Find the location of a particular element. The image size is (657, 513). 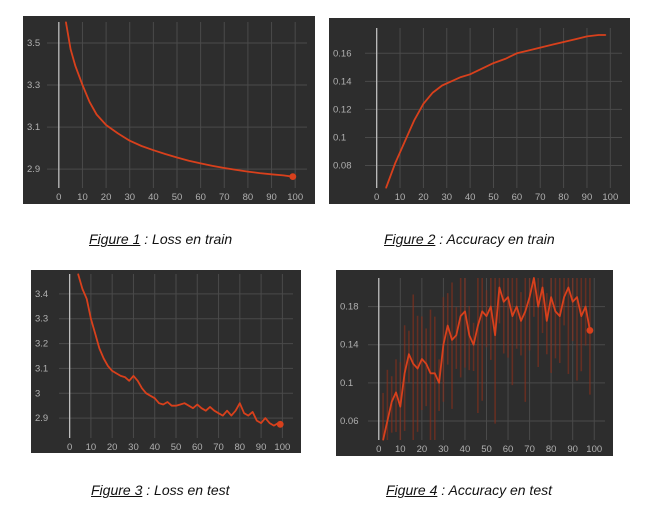

figure-2-caption: Figure 2 : Accuracy en train is located at coordinates (469, 239).